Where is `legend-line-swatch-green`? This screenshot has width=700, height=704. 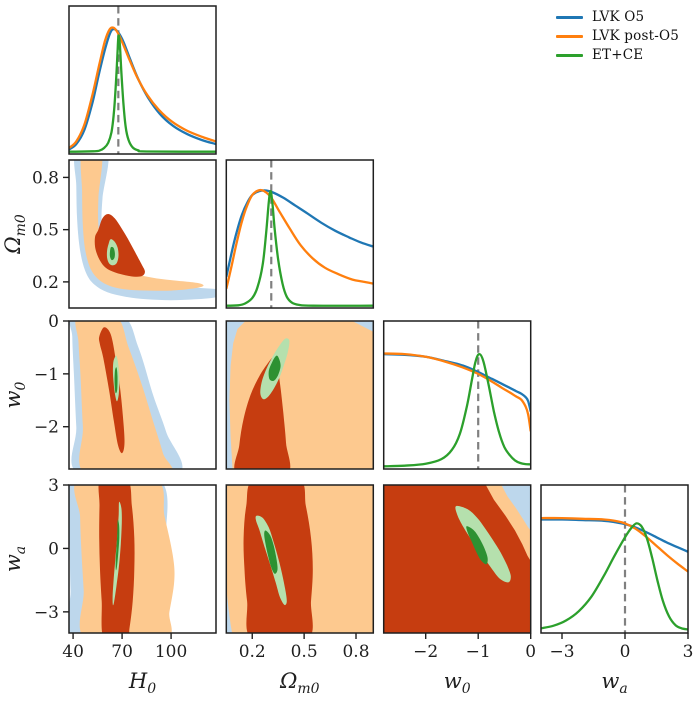
legend-line-swatch-green is located at coordinates (569, 55).